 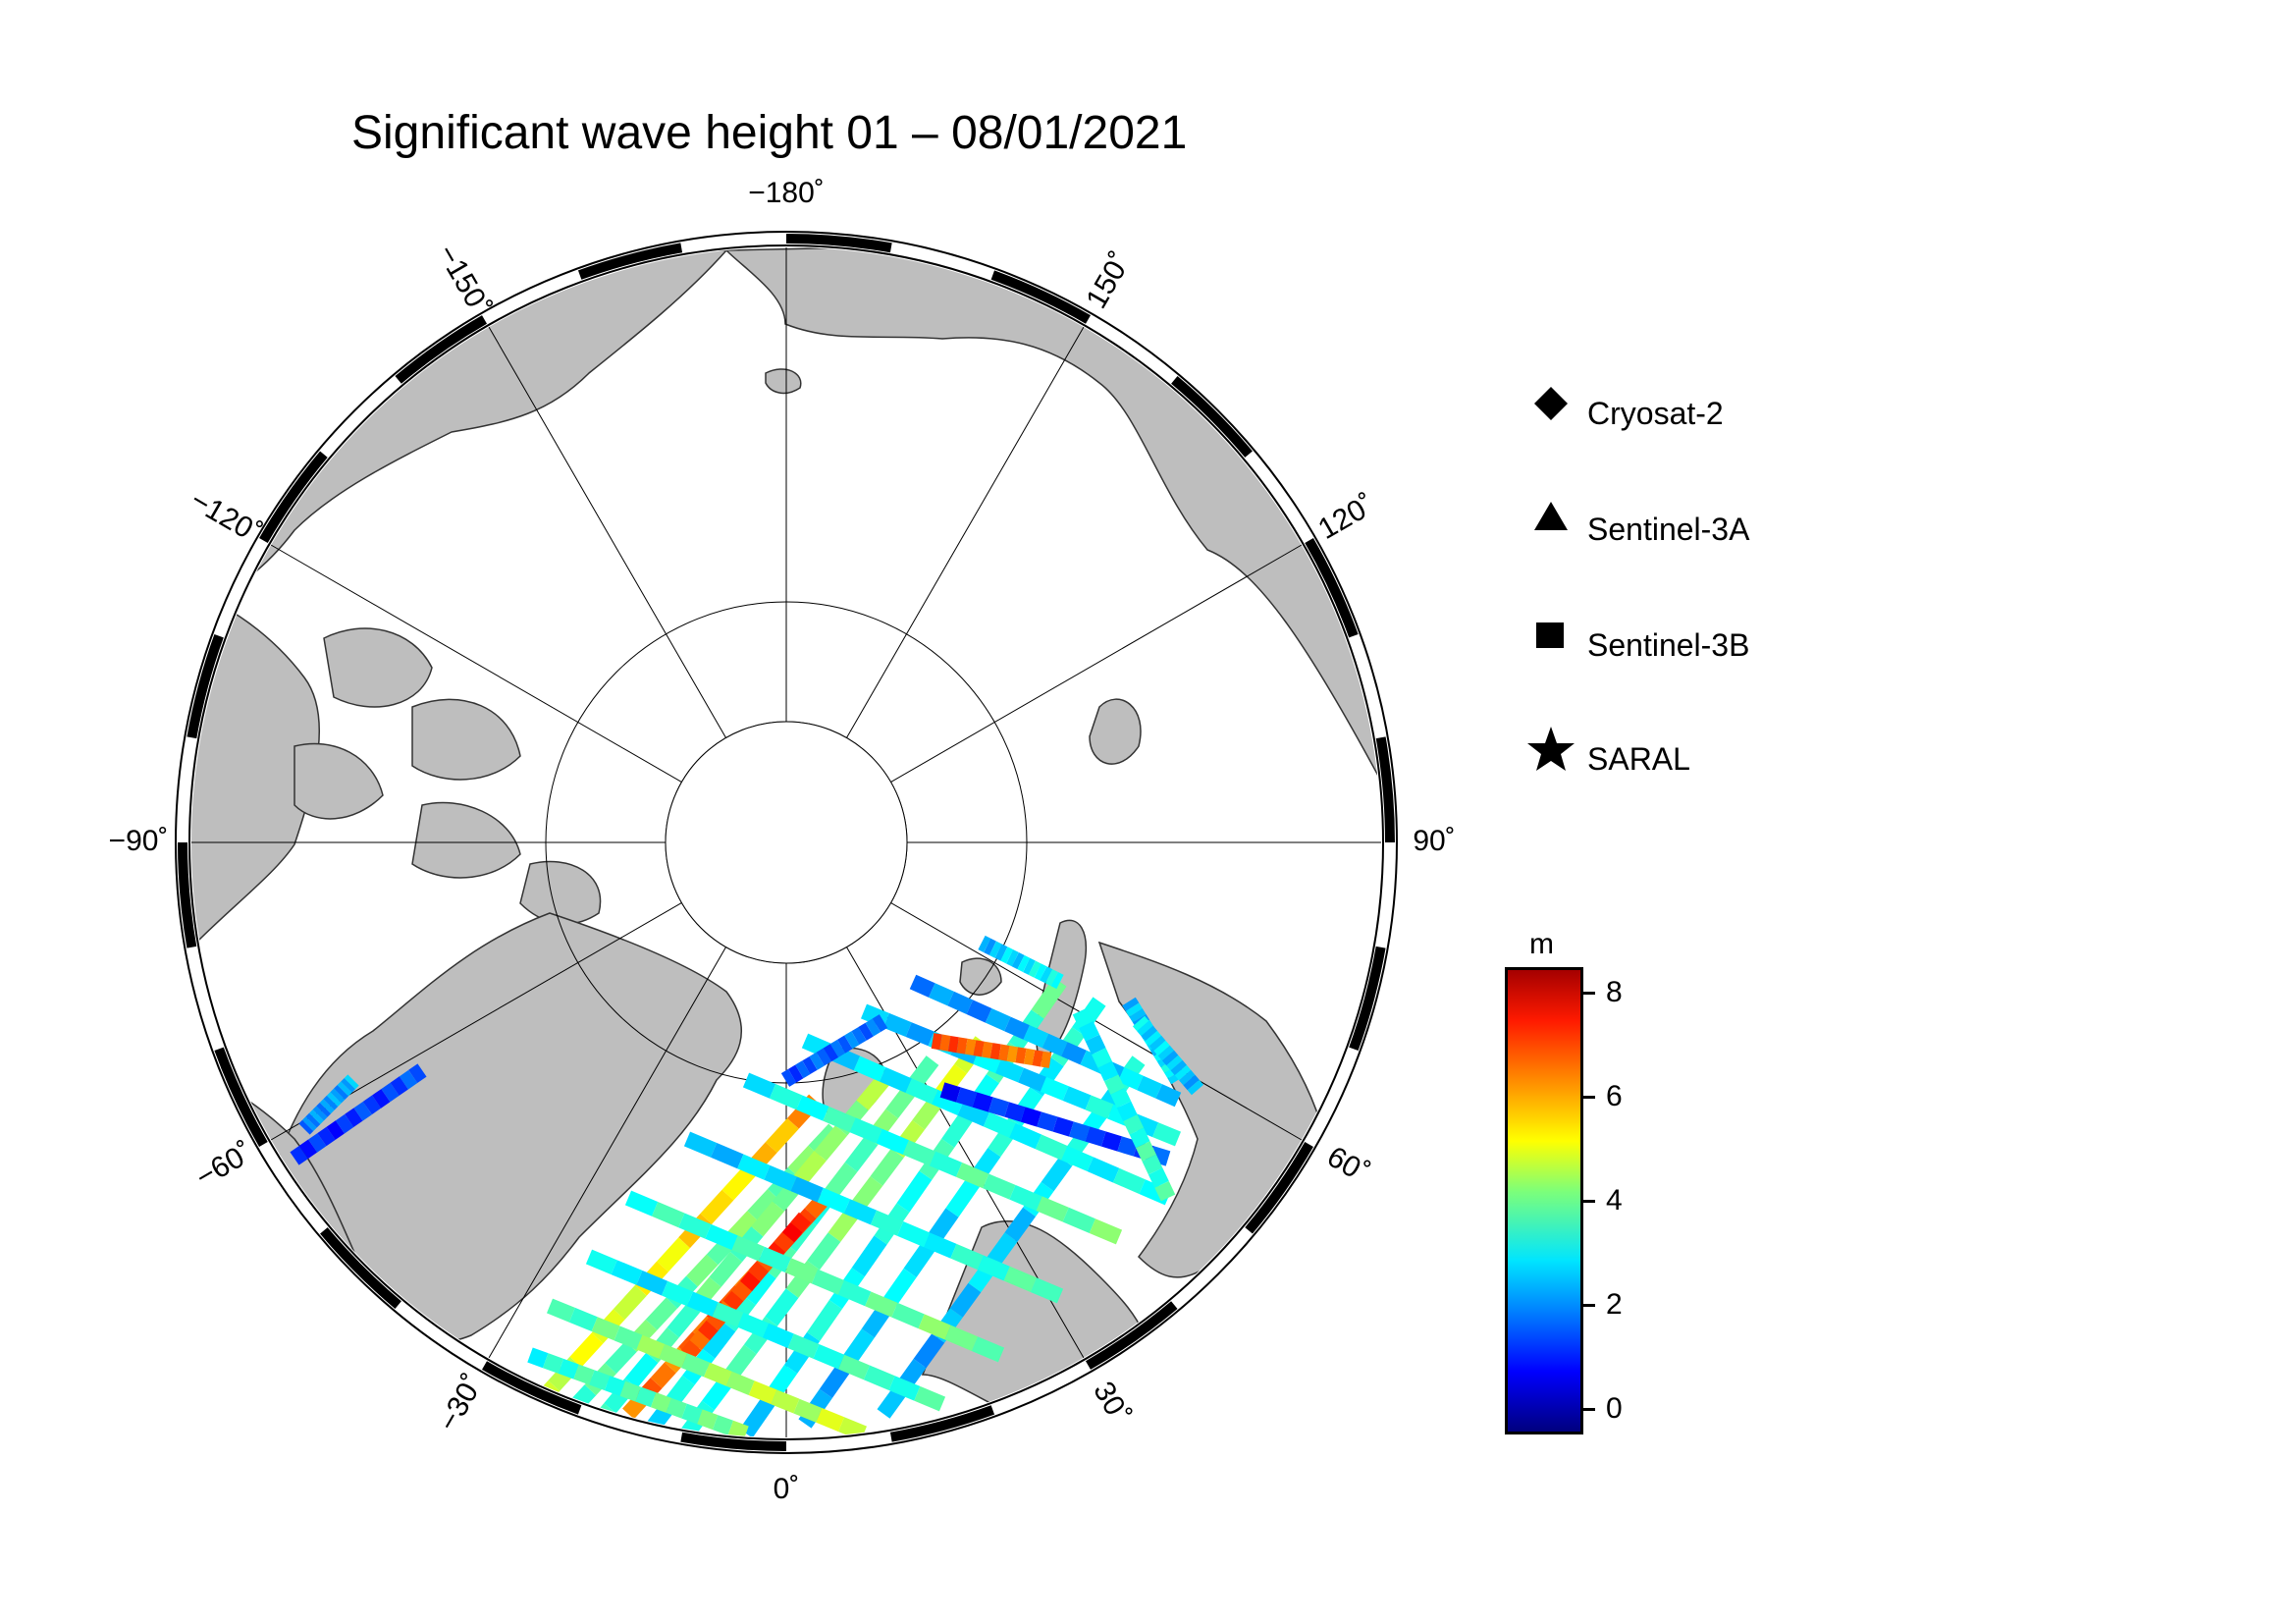 What do you see at coordinates (1551, 749) in the screenshot?
I see `star-icon` at bounding box center [1551, 749].